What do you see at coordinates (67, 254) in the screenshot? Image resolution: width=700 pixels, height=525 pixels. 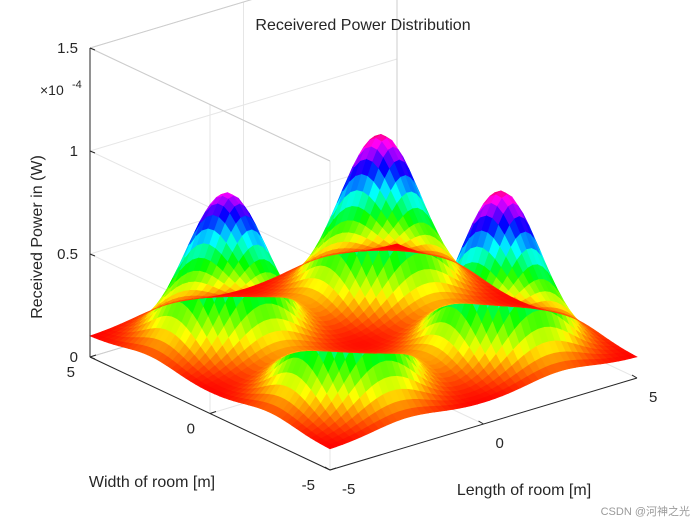 I see `z-tick-label: 0.5` at bounding box center [67, 254].